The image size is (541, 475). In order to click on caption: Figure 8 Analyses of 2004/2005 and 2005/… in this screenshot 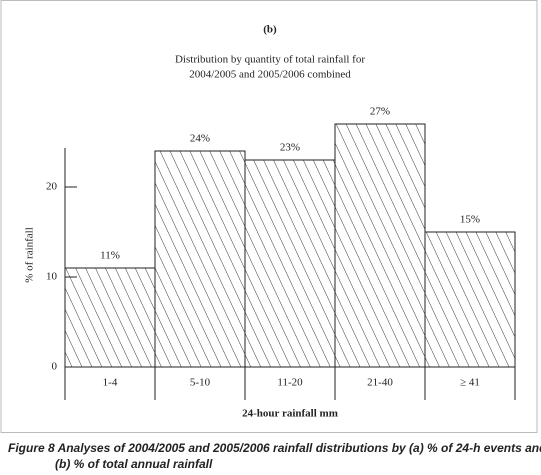, I will do `click(274, 448)`.